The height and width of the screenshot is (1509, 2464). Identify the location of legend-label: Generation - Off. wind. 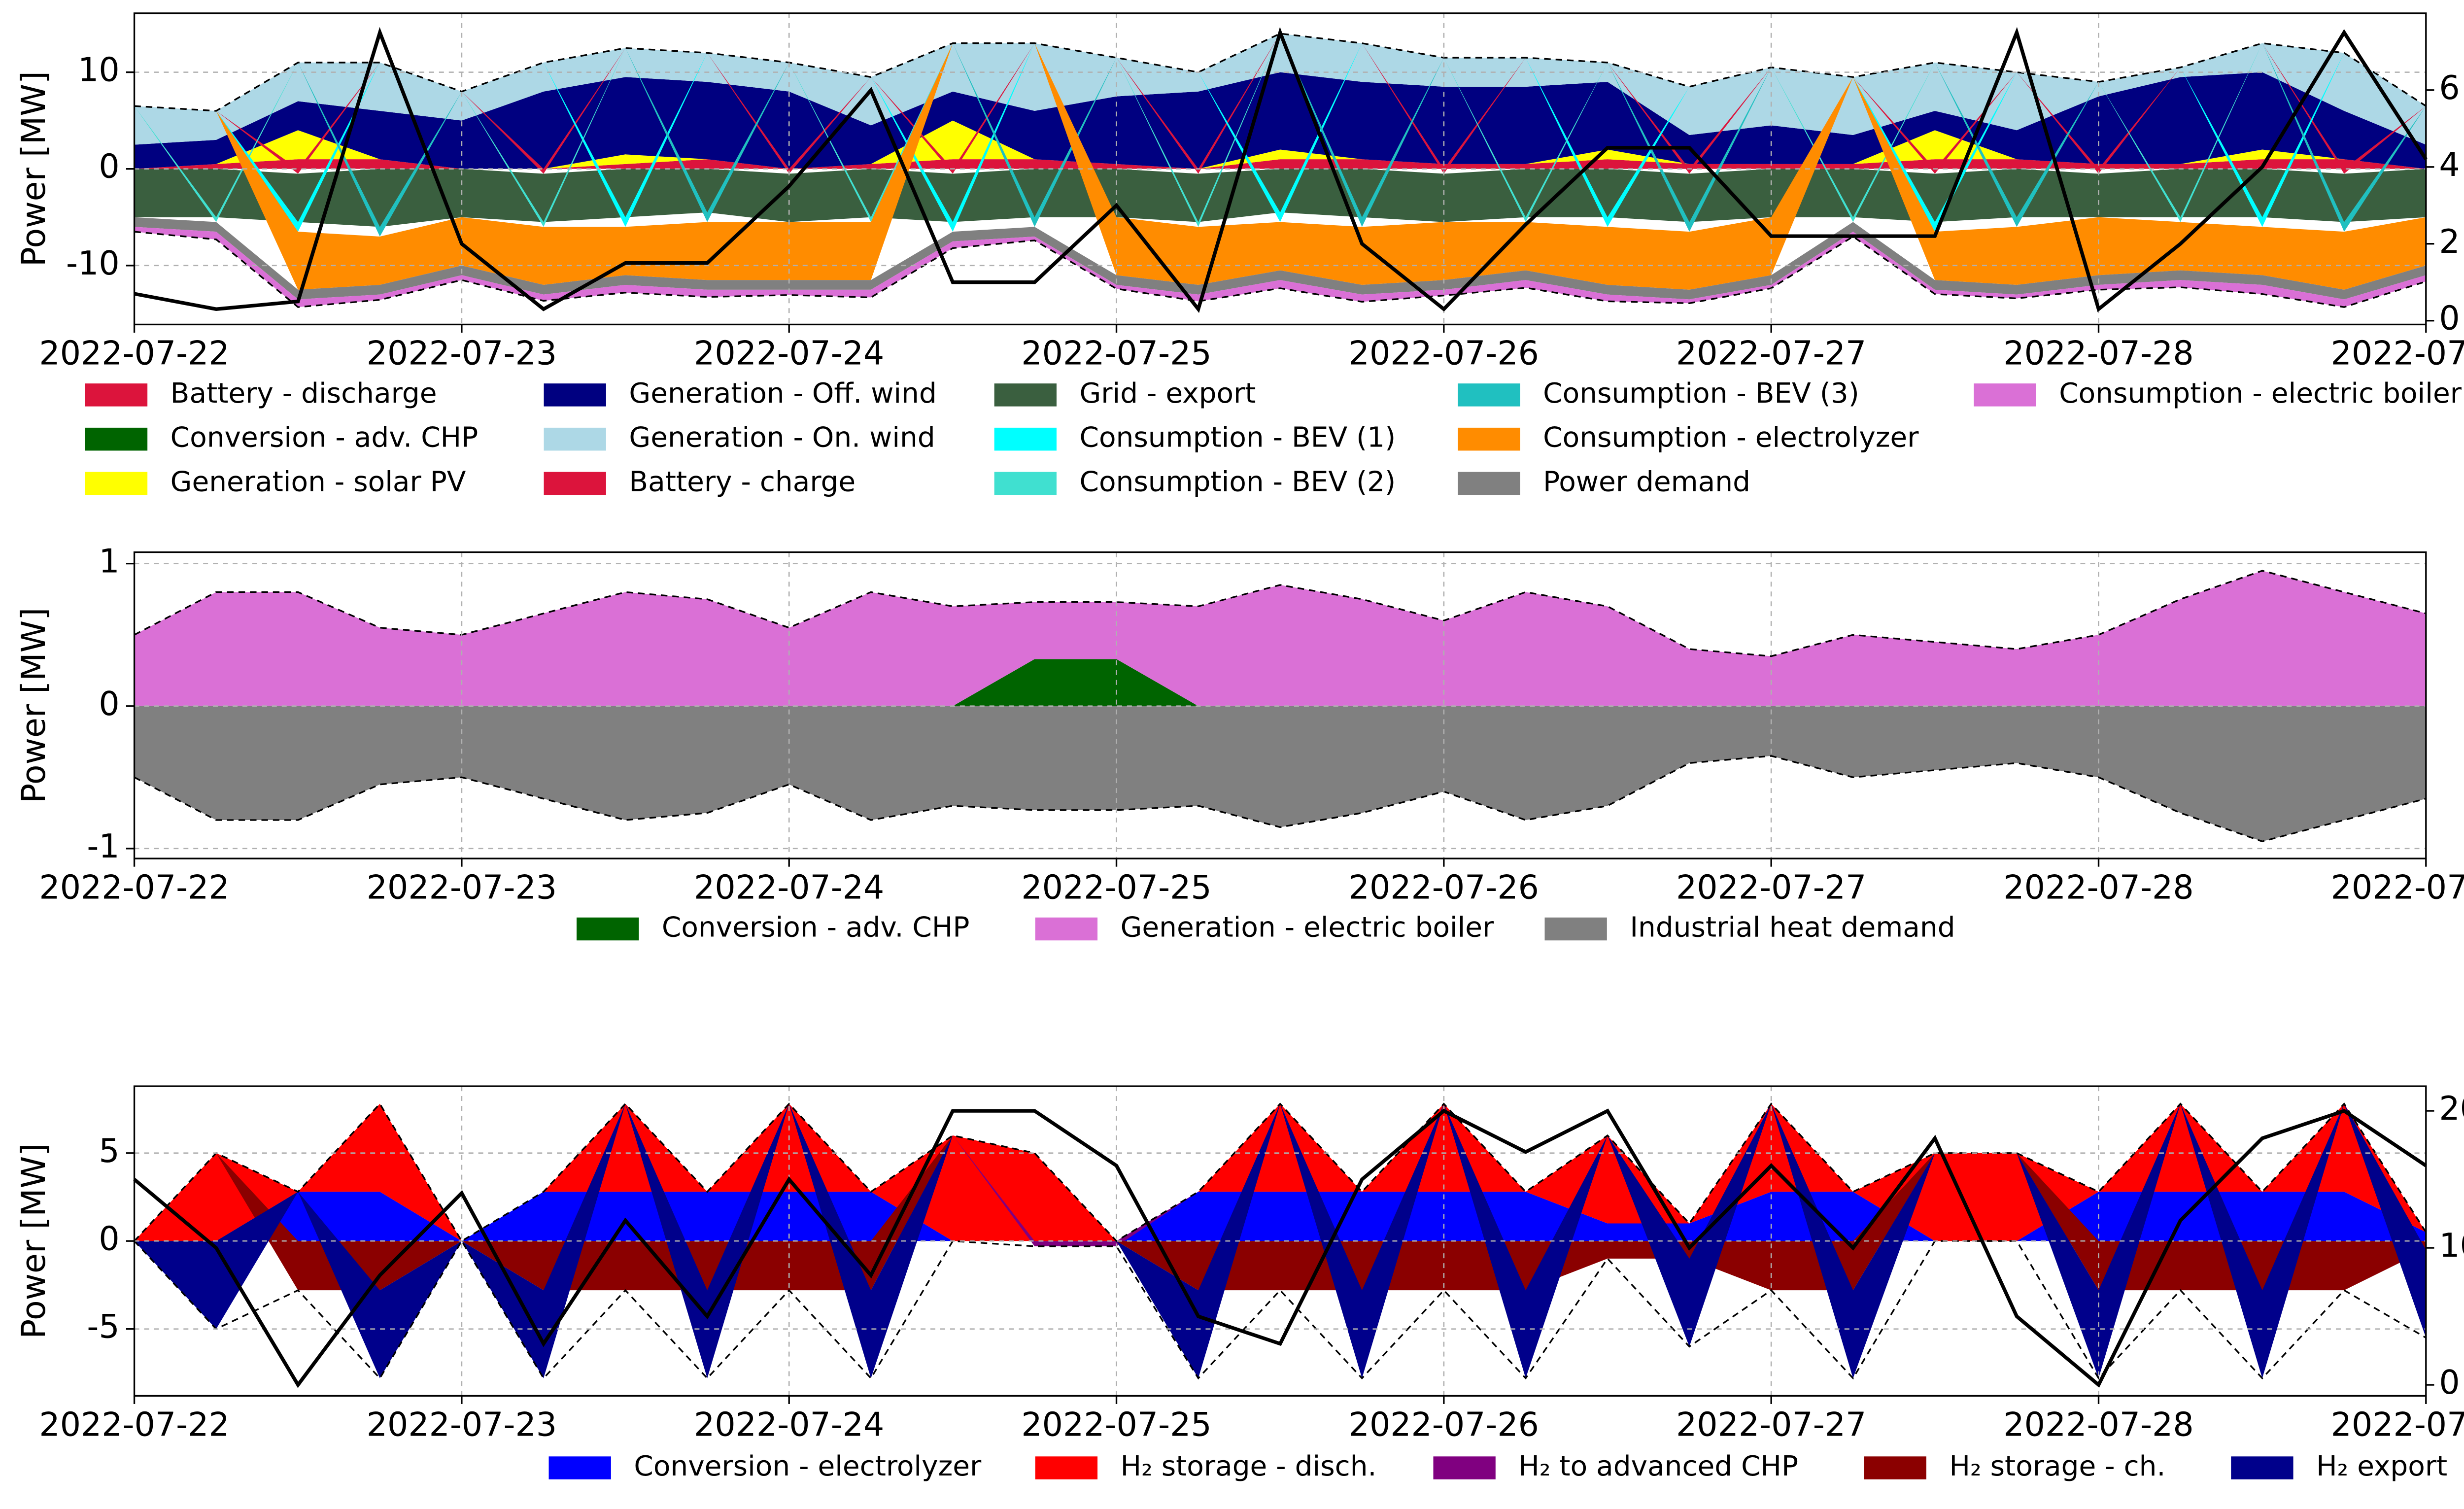
(782, 393).